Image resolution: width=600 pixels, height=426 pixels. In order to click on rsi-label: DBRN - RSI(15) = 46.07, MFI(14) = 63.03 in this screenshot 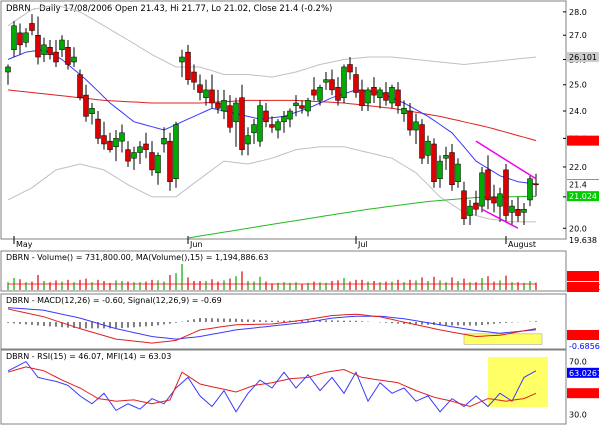, I will do `click(88, 356)`.